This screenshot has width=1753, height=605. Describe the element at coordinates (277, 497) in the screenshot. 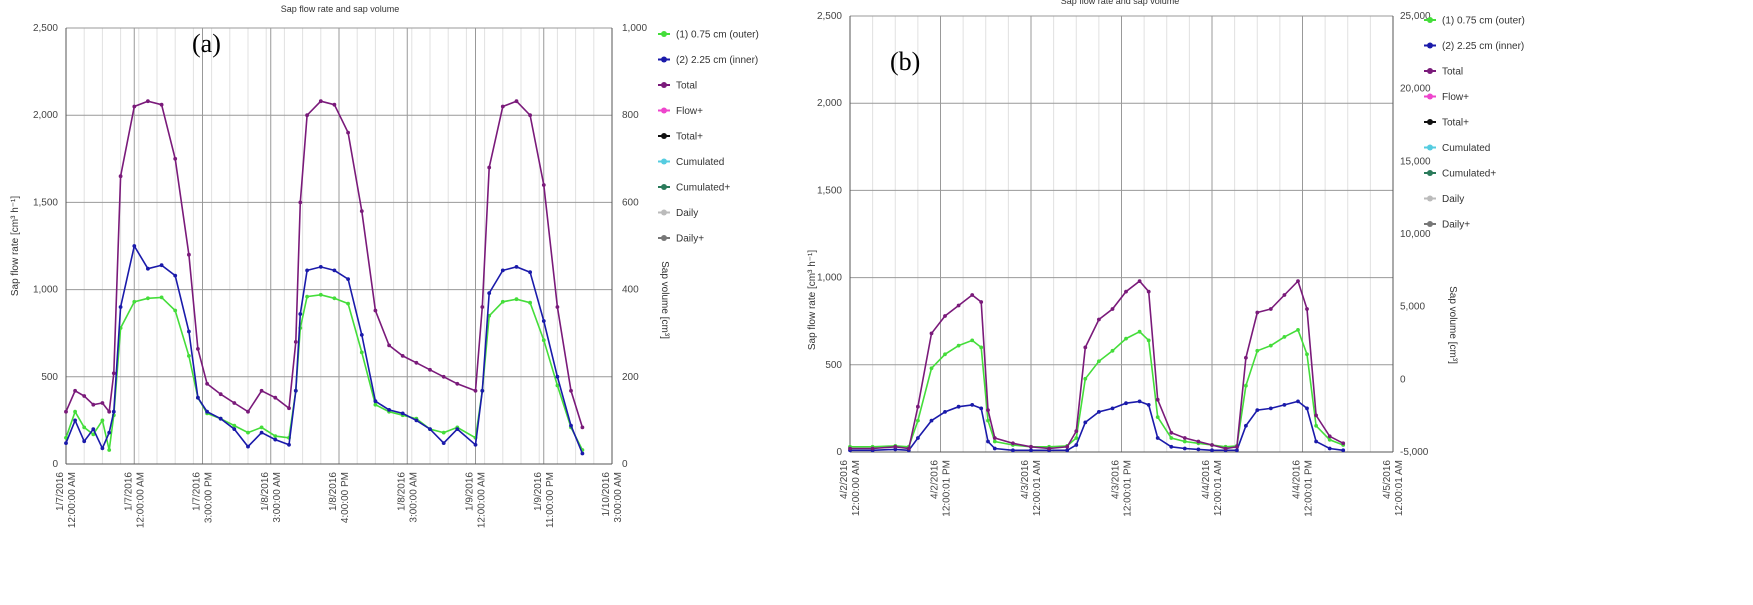

I see `x-tick-label-time: 3:00:00 AM` at that location.